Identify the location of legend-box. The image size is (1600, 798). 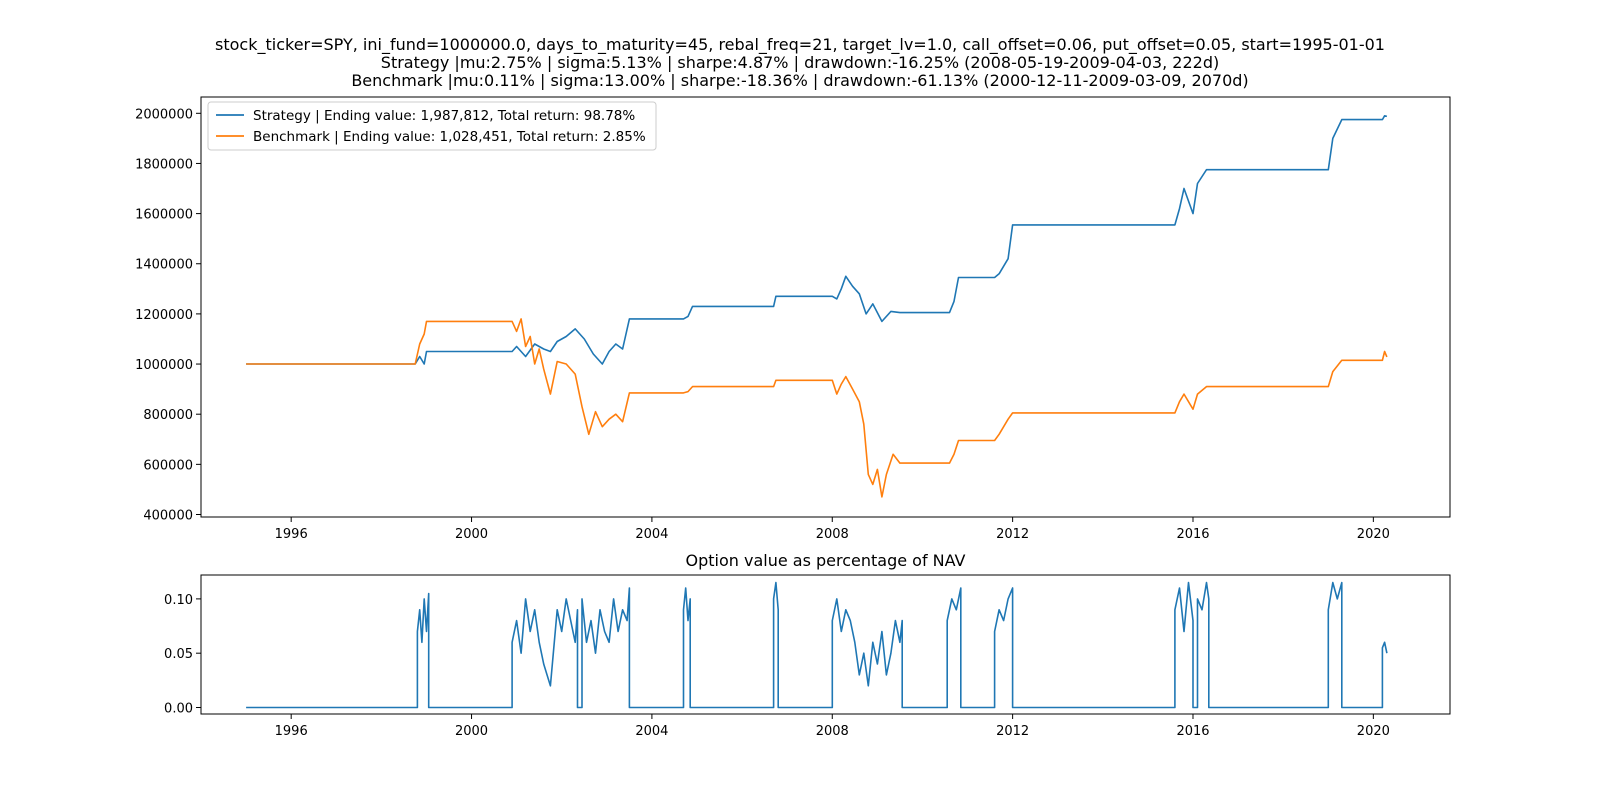
(432, 126).